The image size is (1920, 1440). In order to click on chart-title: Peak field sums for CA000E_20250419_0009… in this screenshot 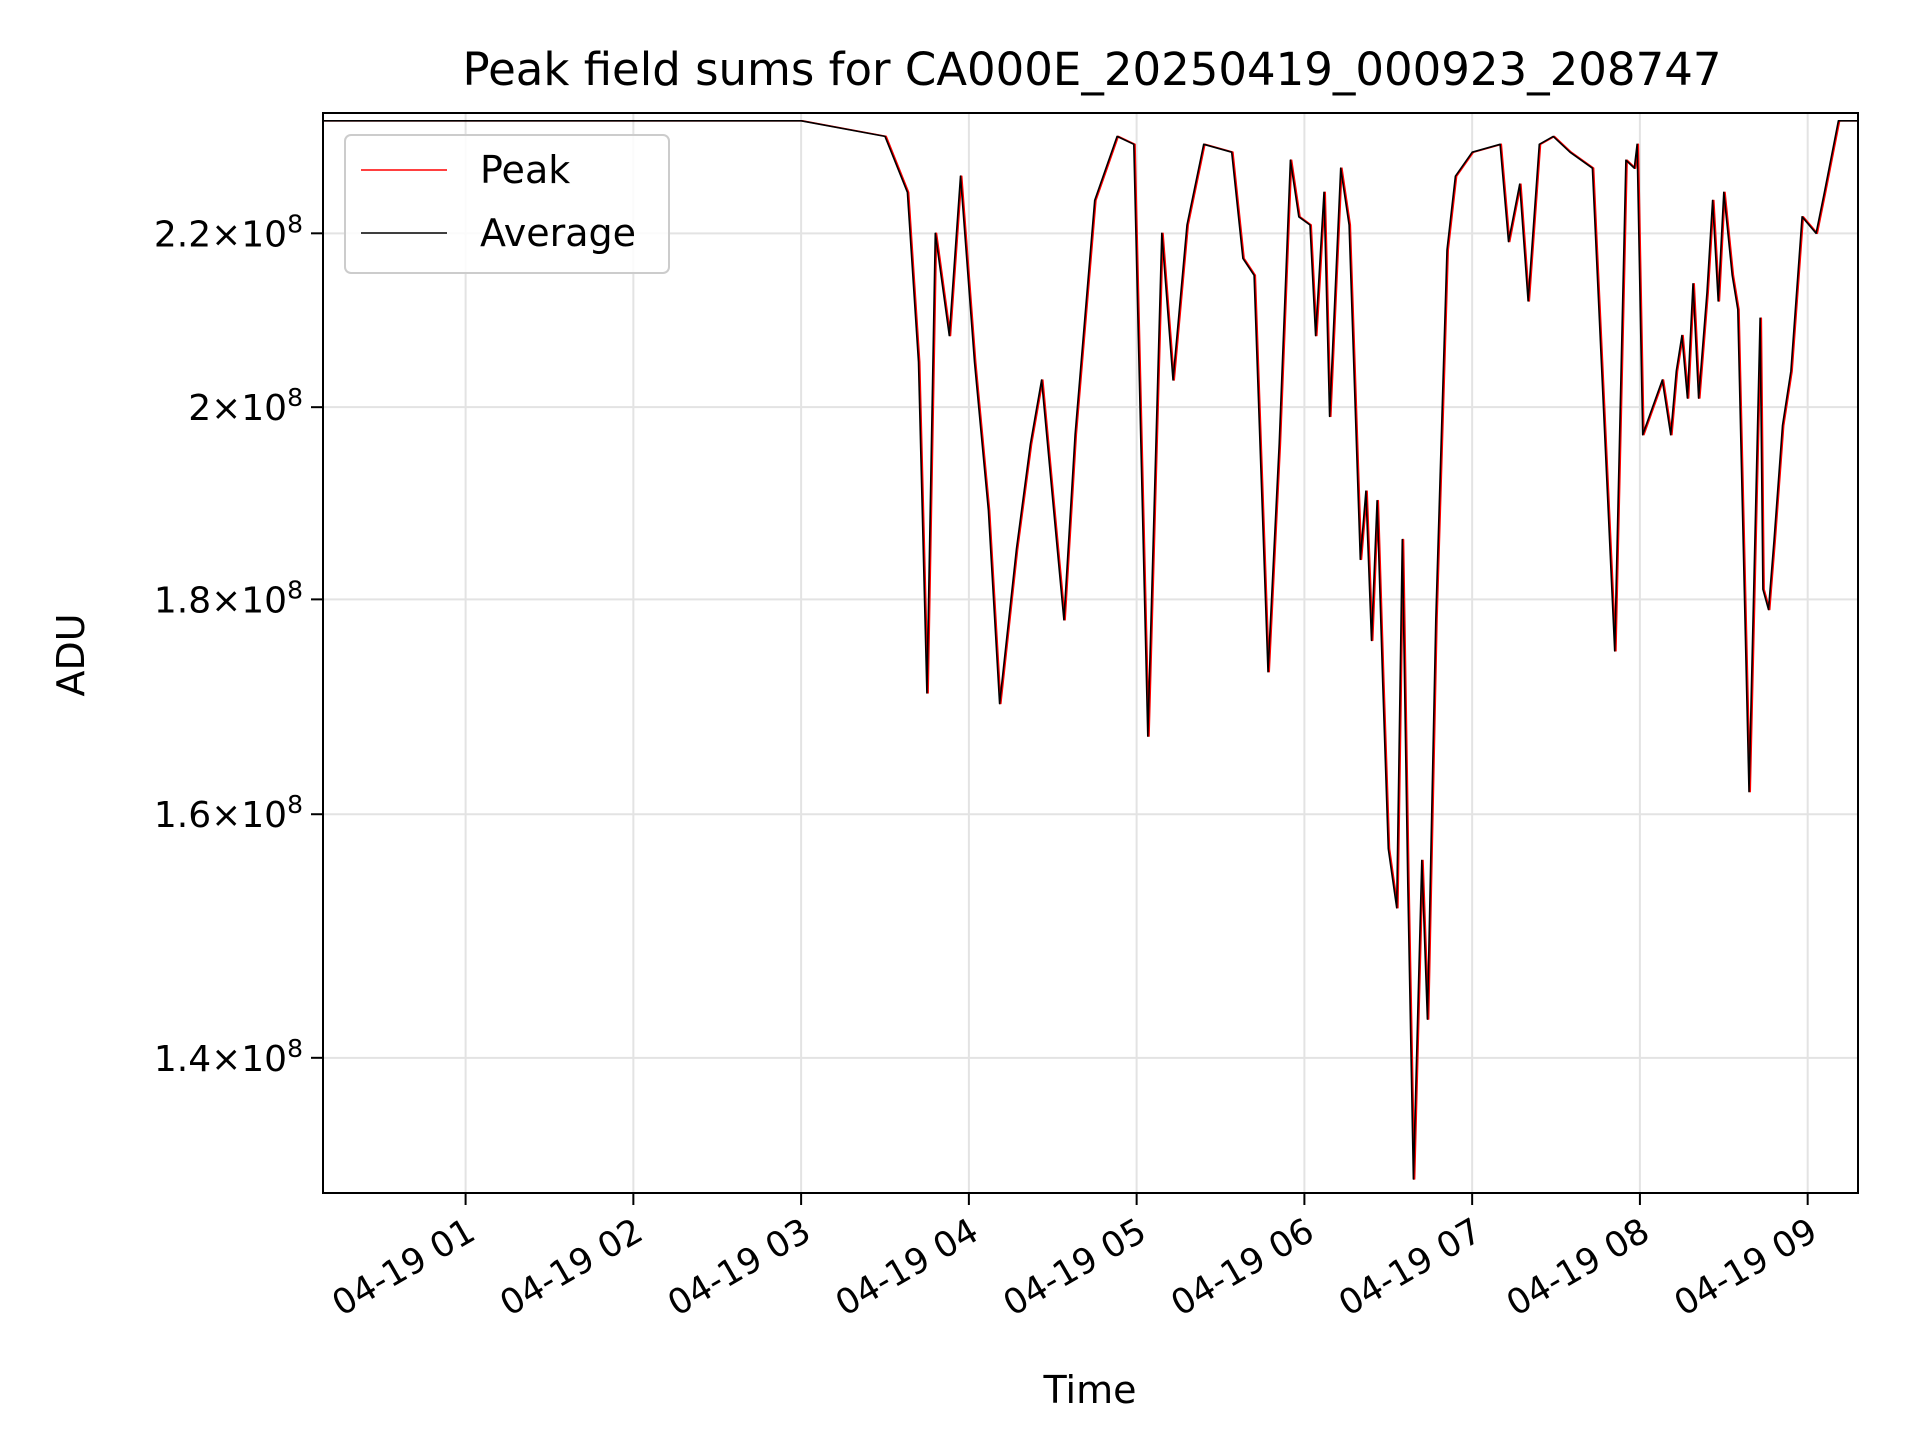, I will do `click(1092, 69)`.